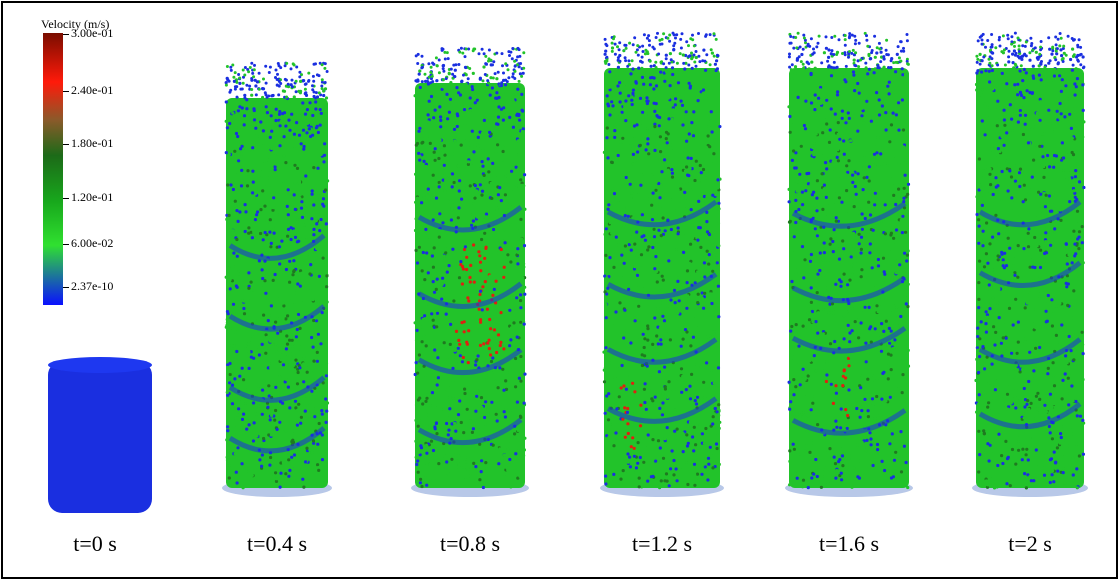  I want to click on snapshot-t08, so click(470, 271).